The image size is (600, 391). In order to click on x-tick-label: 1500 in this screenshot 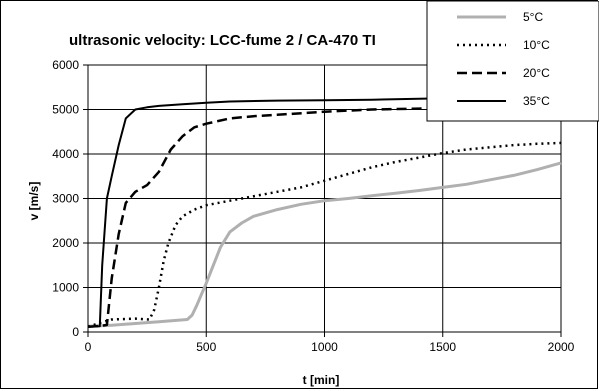, I will do `click(442, 347)`.